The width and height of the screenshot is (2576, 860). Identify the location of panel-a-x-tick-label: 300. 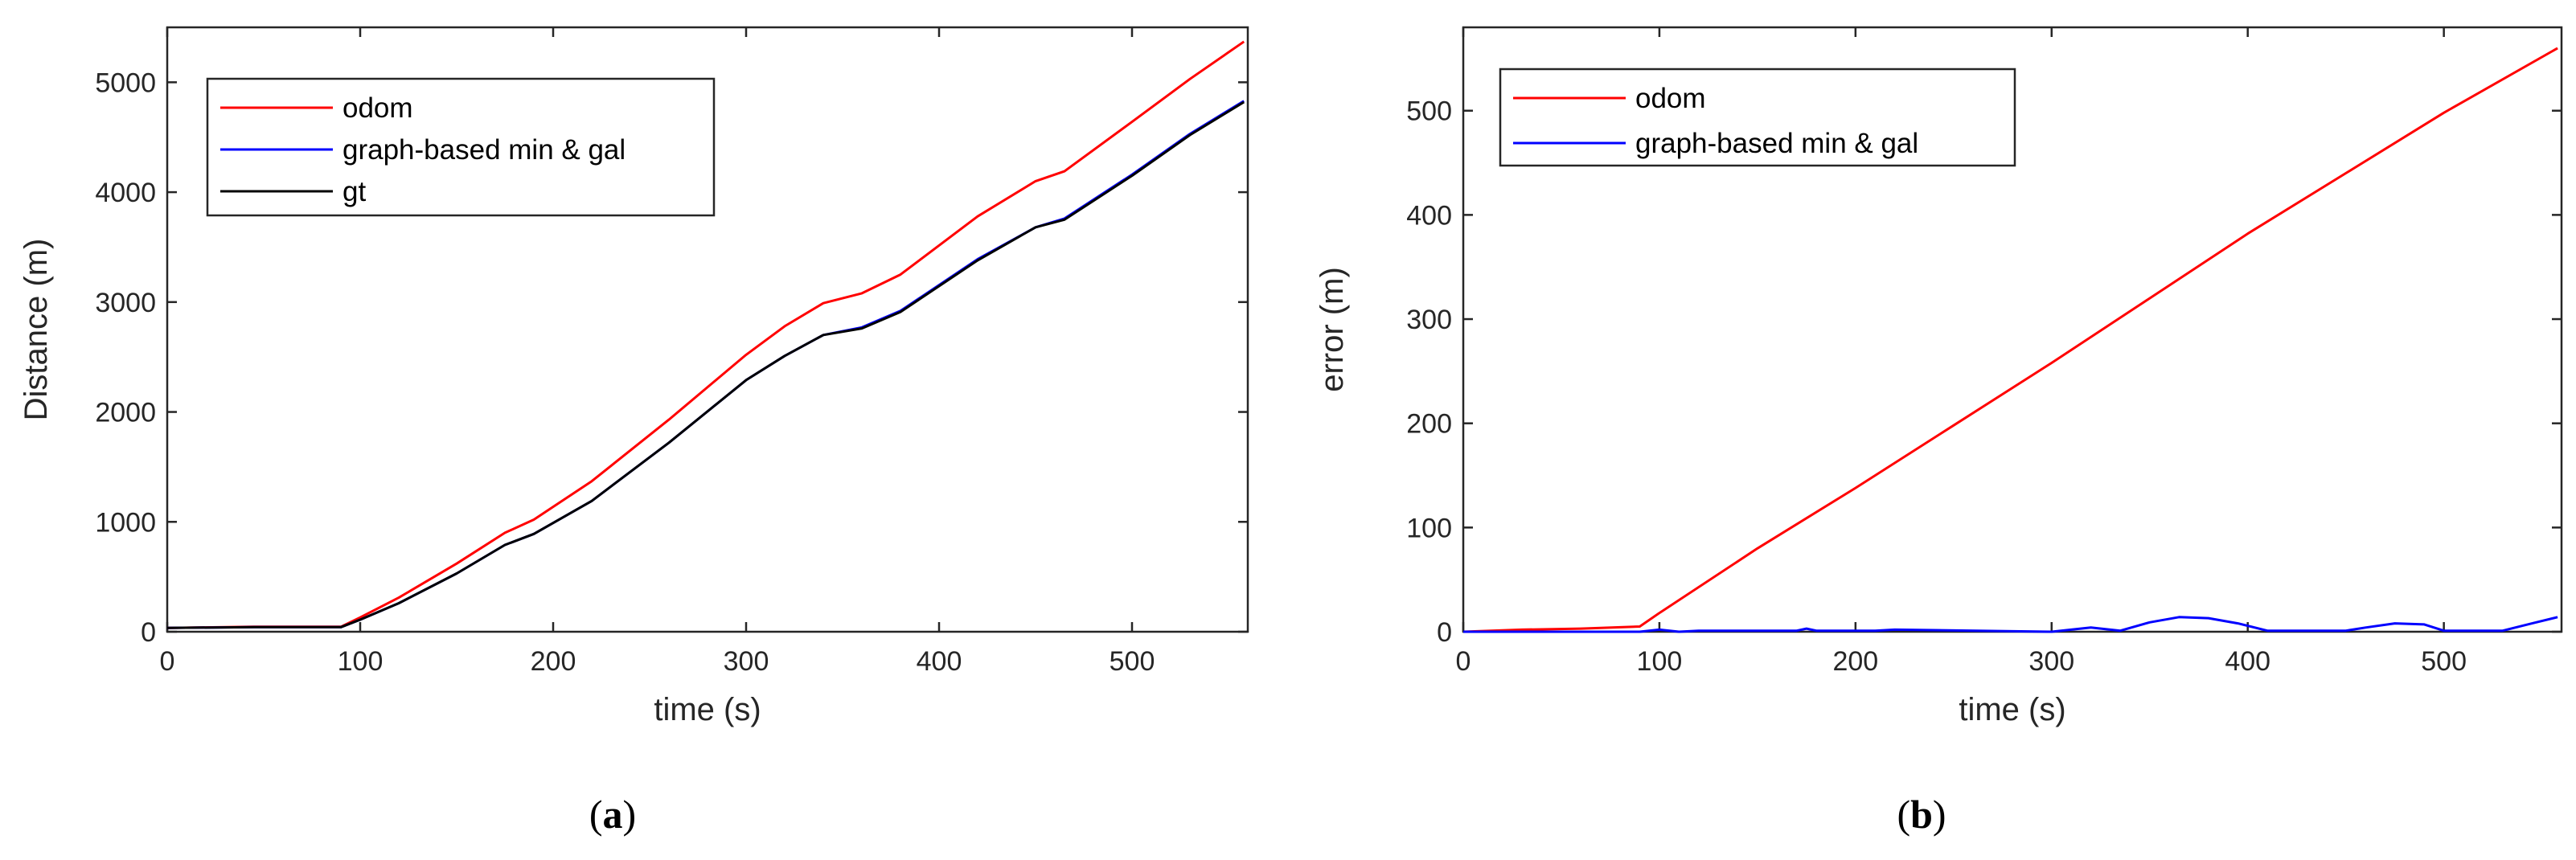
(746, 661).